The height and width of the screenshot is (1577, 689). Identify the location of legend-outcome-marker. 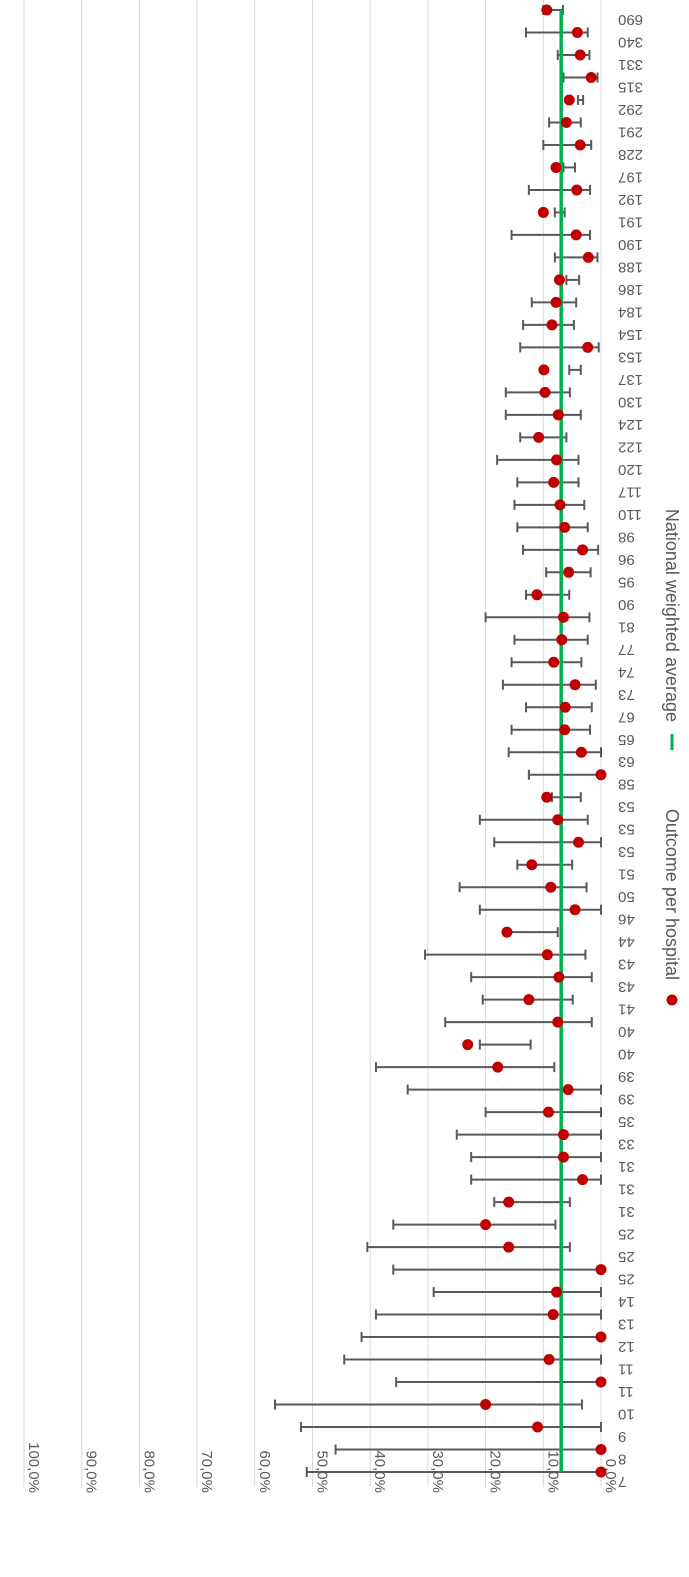
(672, 1000).